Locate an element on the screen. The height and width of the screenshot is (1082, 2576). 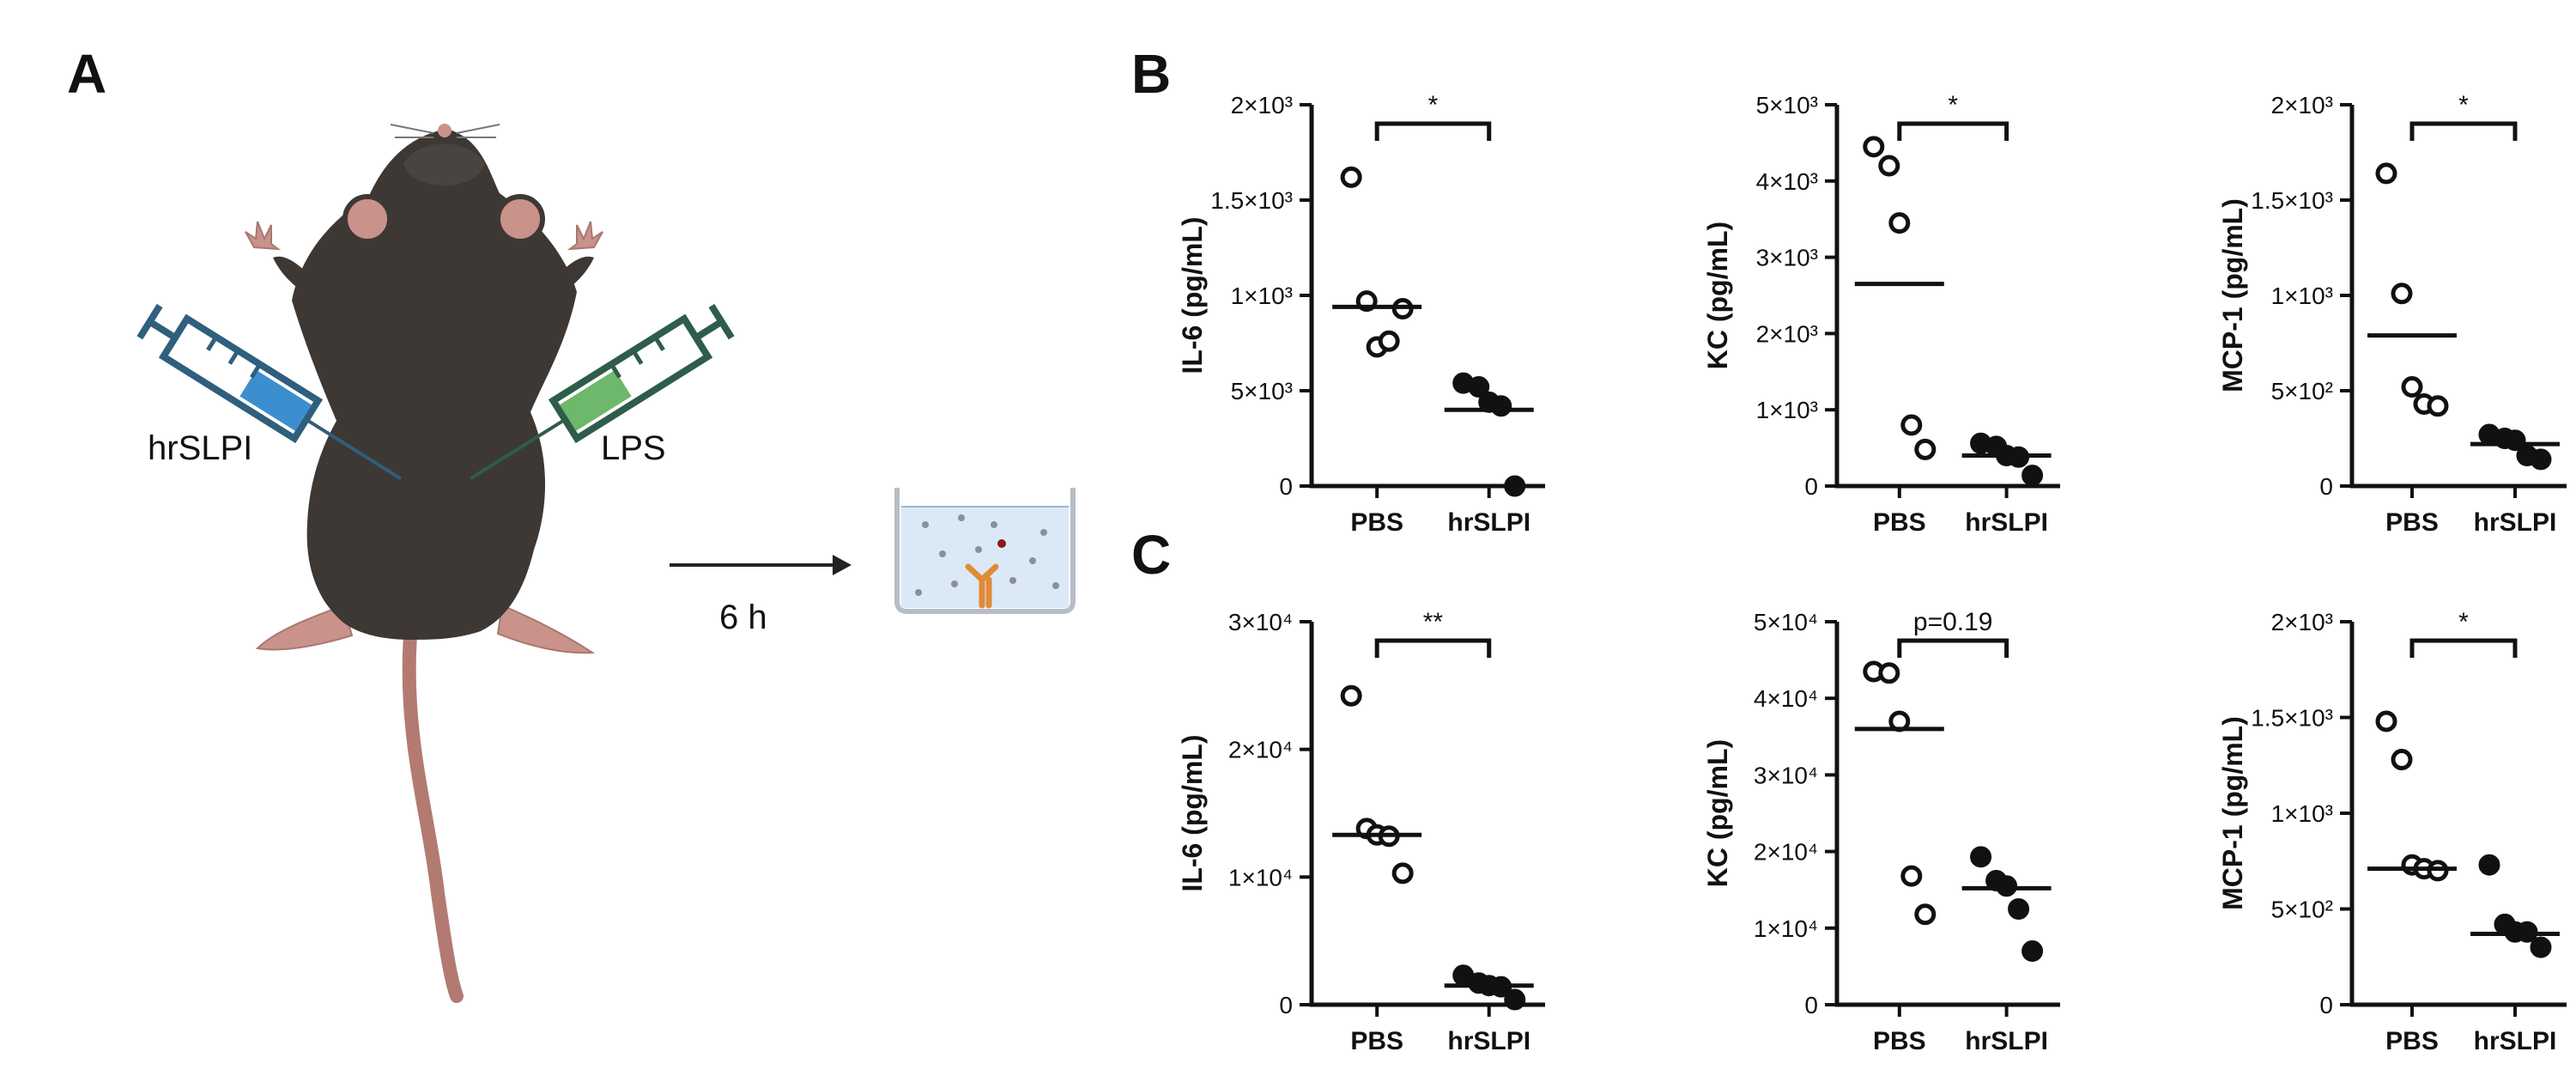
y-tick-label: 4×10⁴ is located at coordinates (1786, 698).